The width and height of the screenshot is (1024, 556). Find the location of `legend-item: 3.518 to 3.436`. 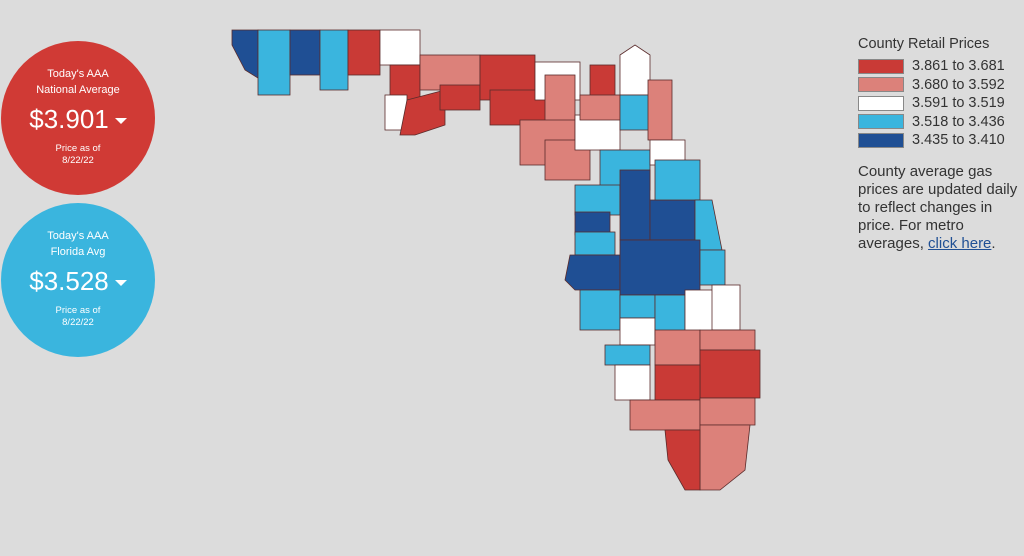

legend-item: 3.518 to 3.436 is located at coordinates (931, 122).